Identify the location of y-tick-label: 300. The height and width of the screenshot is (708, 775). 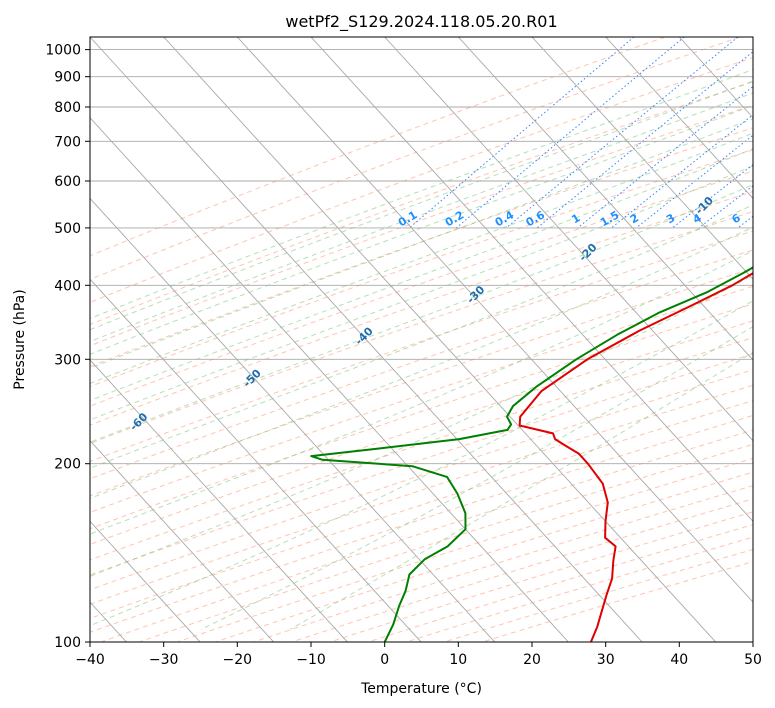
(67, 360).